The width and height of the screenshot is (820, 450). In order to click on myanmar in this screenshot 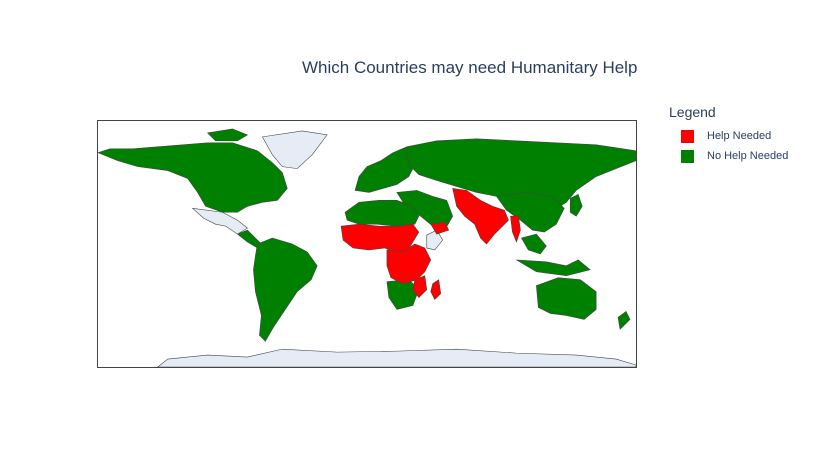, I will do `click(515, 229)`.